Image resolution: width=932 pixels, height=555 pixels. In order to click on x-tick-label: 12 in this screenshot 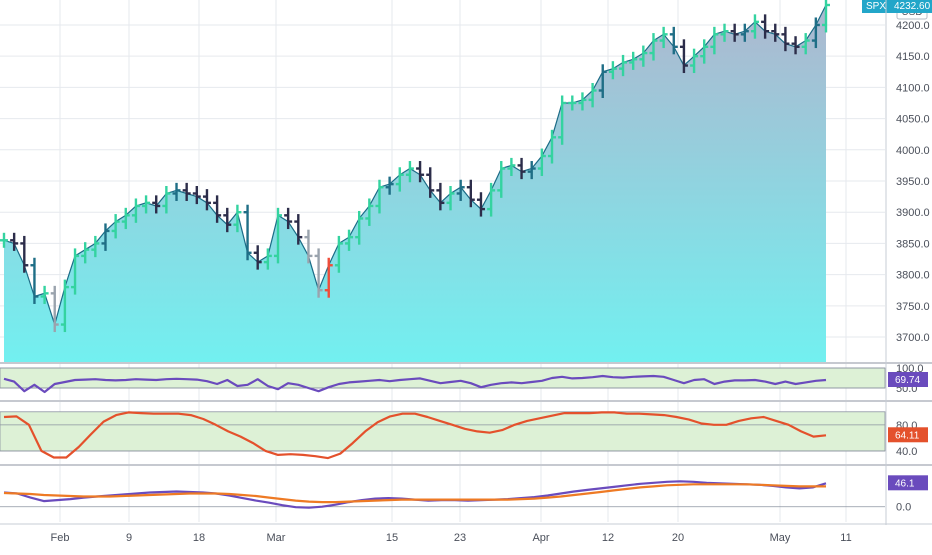, I will do `click(608, 538)`.